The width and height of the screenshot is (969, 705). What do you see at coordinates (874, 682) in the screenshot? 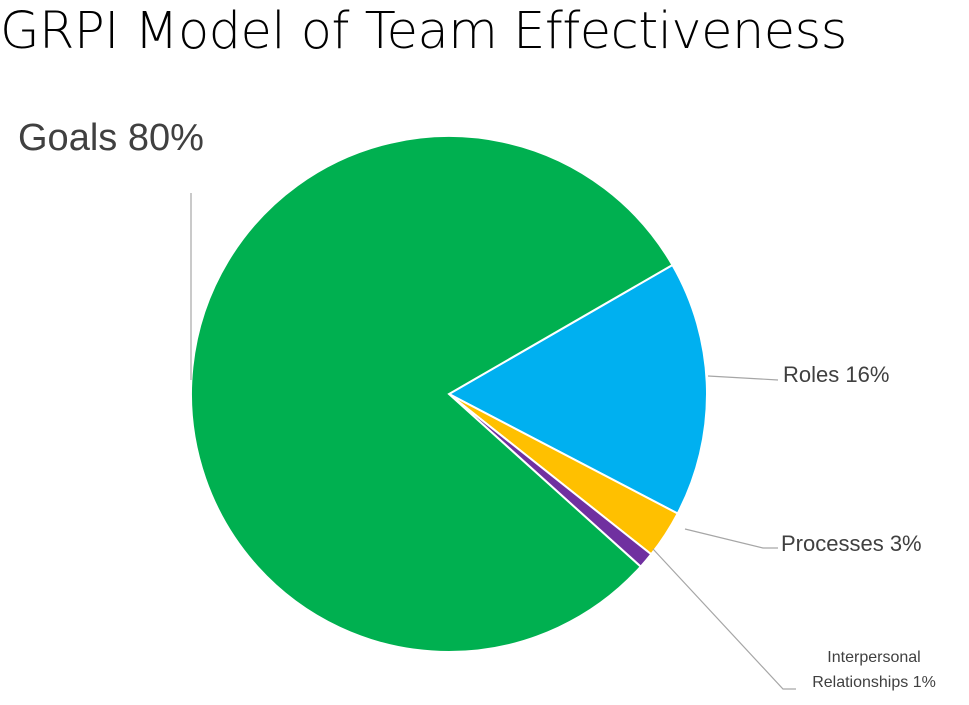
I see `label-interpersonal-line2: Relationships 1%` at bounding box center [874, 682].